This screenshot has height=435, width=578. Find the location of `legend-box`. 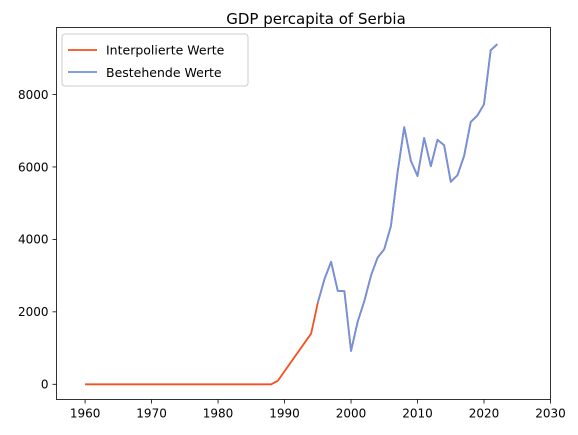

legend-box is located at coordinates (155, 60).